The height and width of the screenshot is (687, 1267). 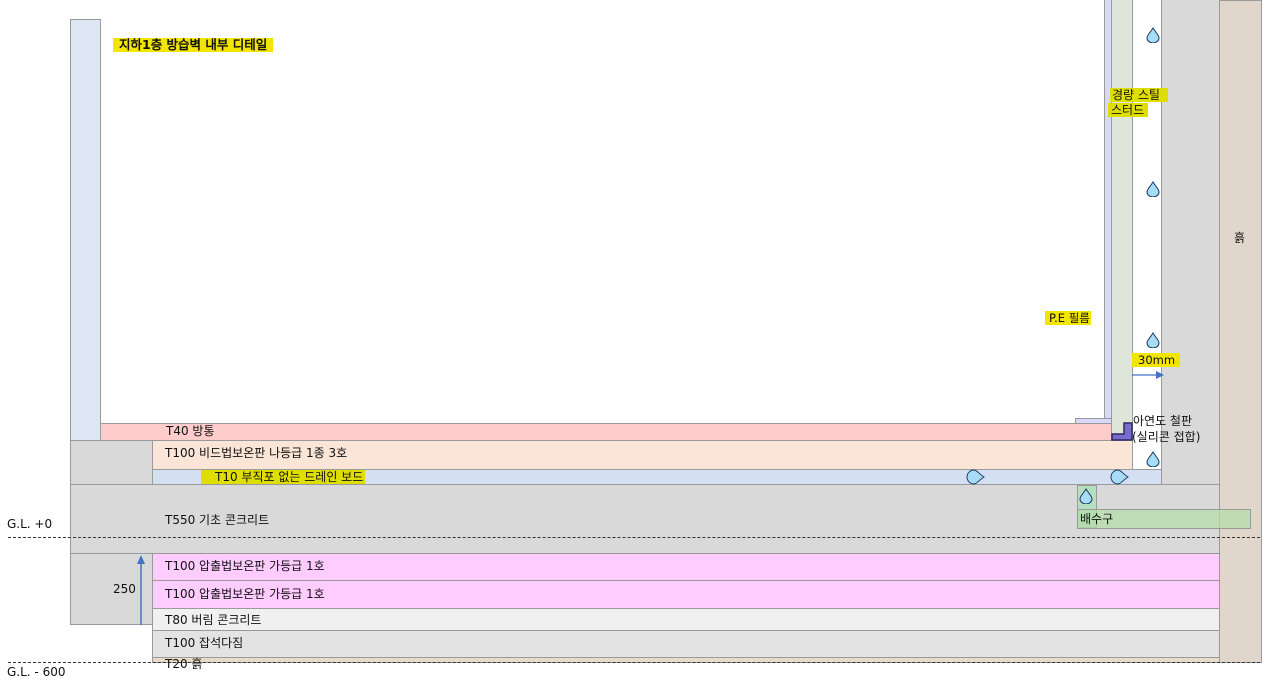 What do you see at coordinates (1190, 242) in the screenshot?
I see `concrete-wall` at bounding box center [1190, 242].